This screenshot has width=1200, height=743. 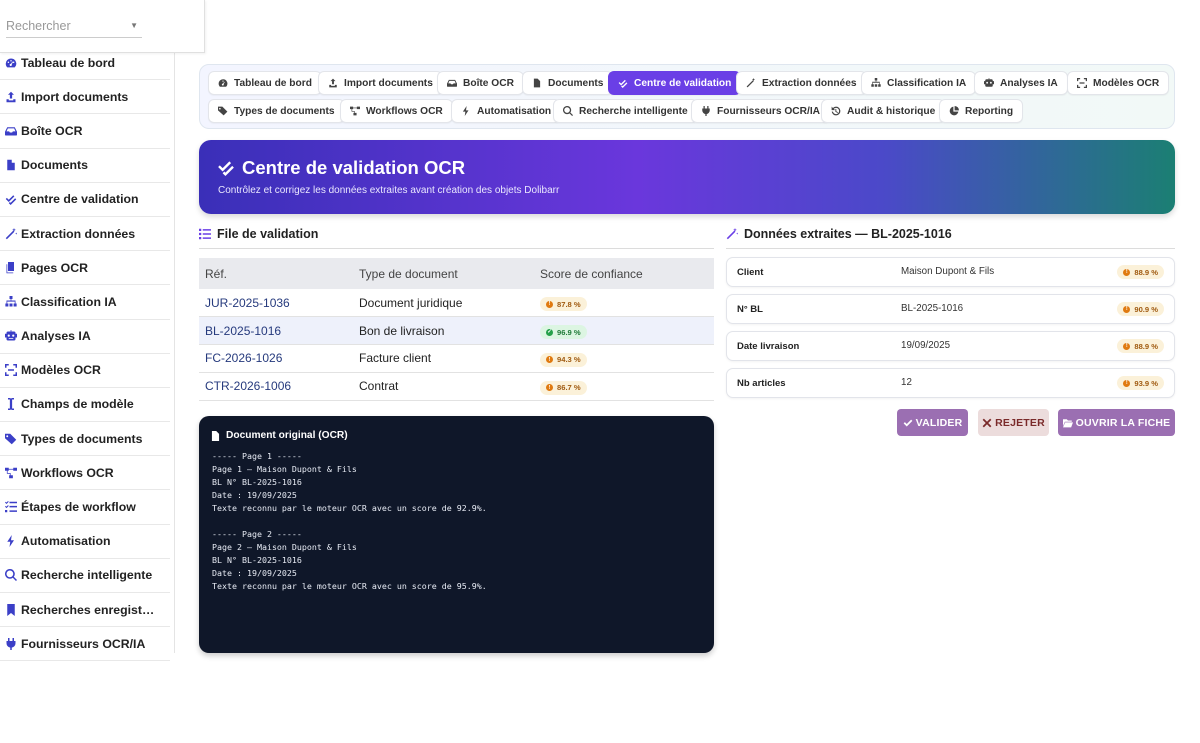 I want to click on extracted-field-delivery-date: Date livraison 19/09/2025 ! 88.9 %, so click(x=950, y=346).